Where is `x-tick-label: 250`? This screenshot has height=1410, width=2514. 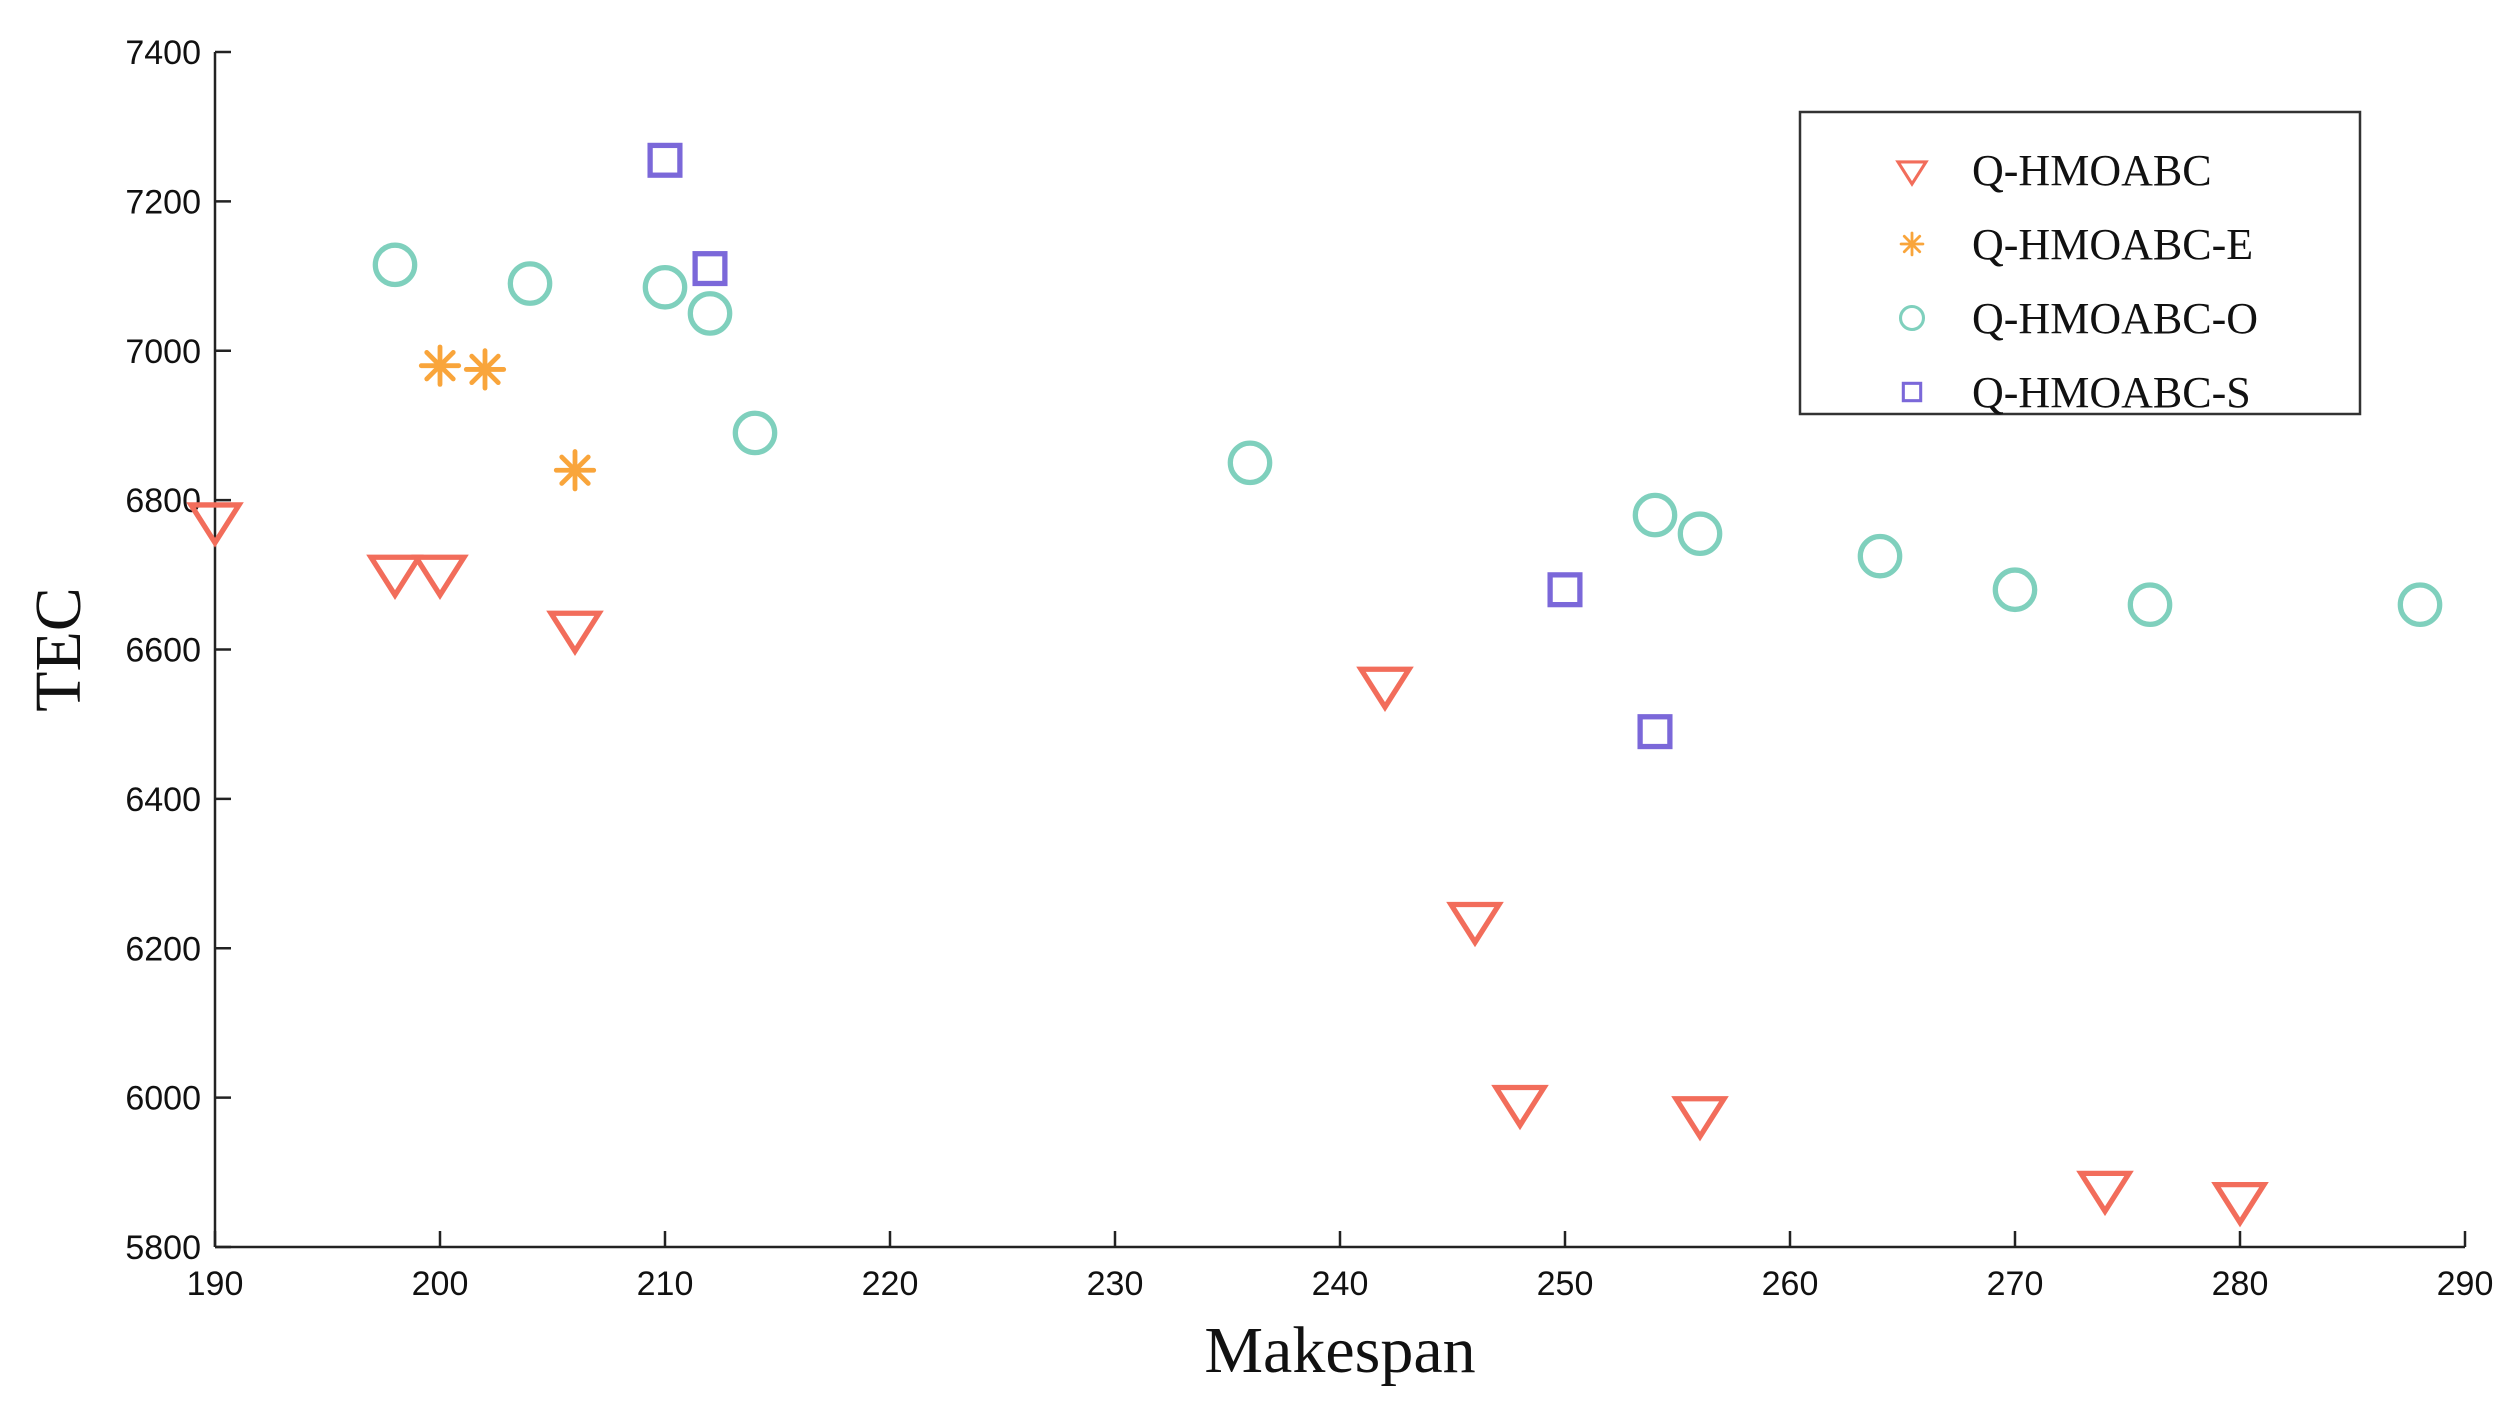
x-tick-label: 250 is located at coordinates (1565, 1284).